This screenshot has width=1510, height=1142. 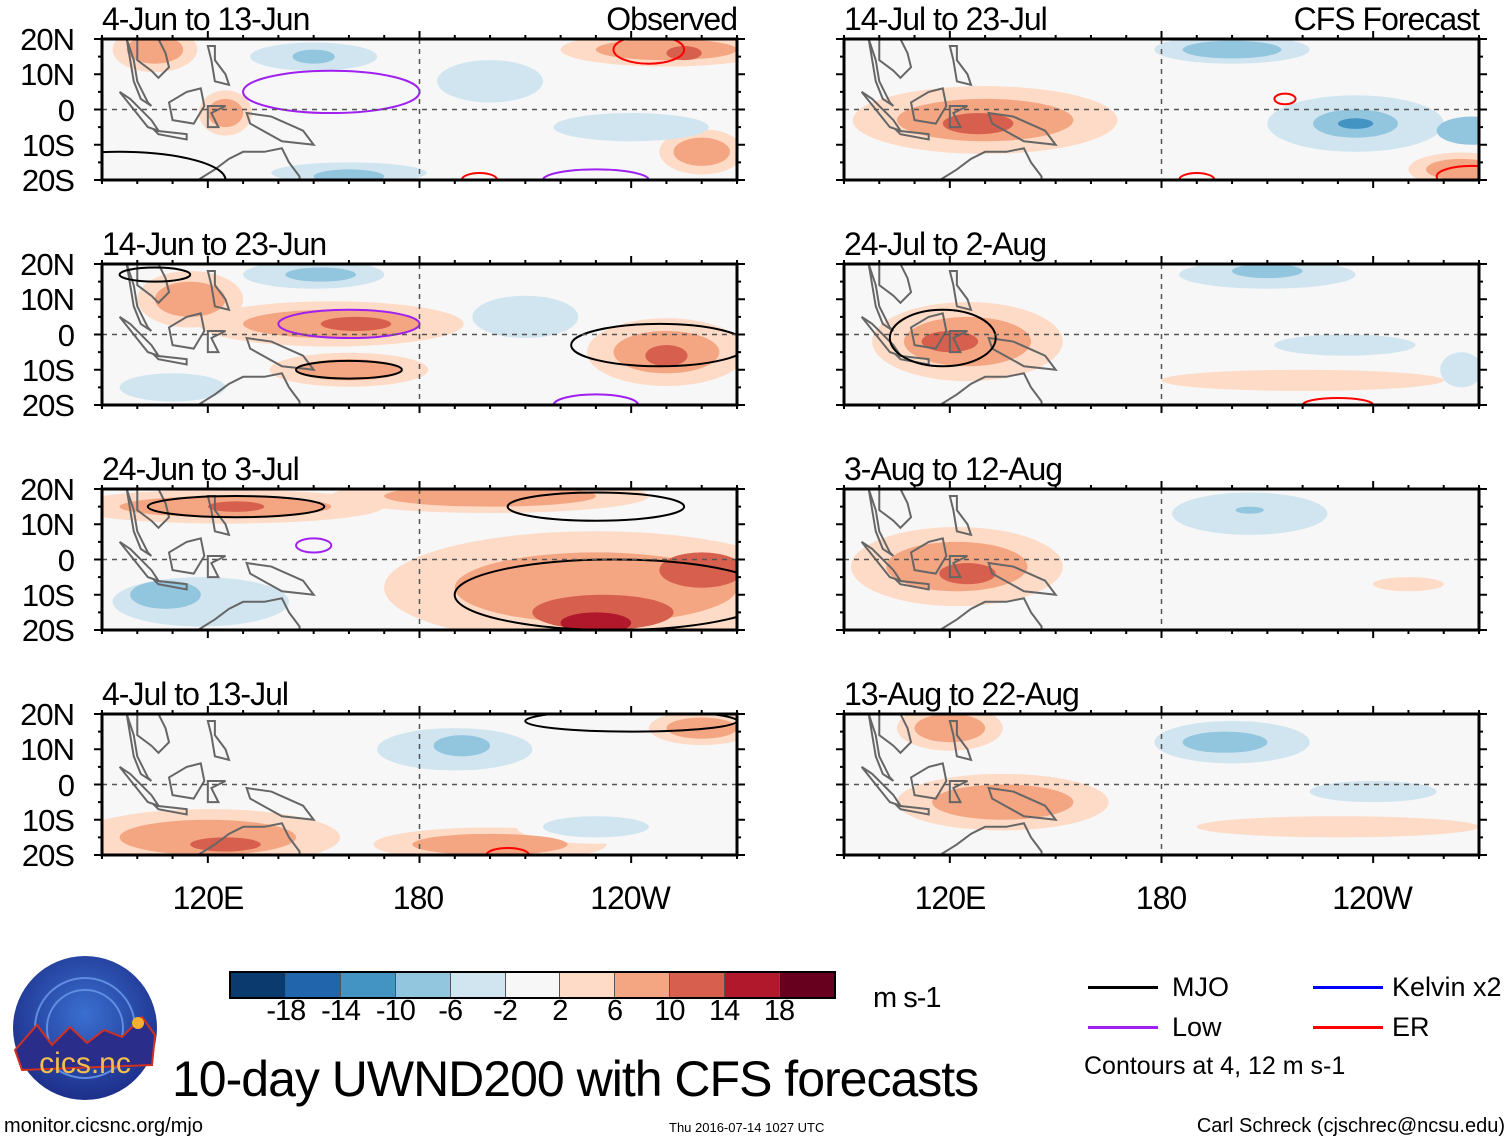 What do you see at coordinates (615, 1011) in the screenshot?
I see `colorbar-tick-label: 6` at bounding box center [615, 1011].